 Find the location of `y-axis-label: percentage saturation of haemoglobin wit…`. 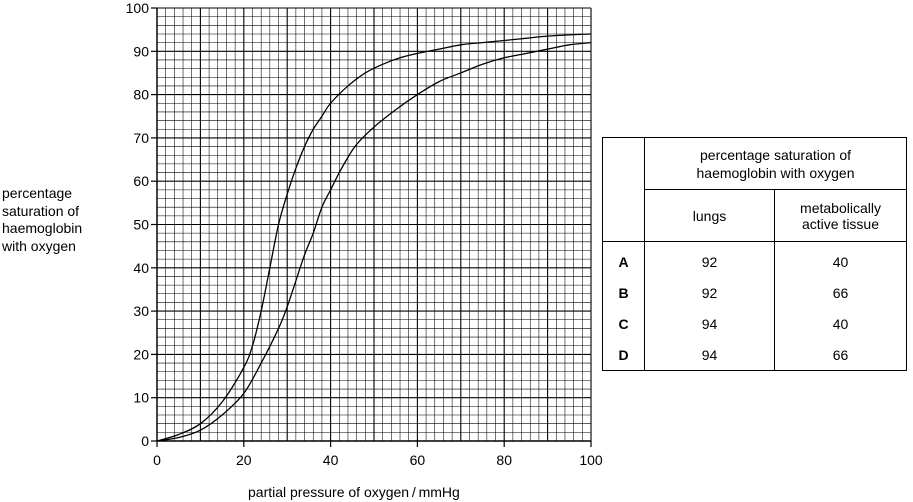

y-axis-label: percentage saturation of haemoglobin wit… is located at coordinates (42, 220).